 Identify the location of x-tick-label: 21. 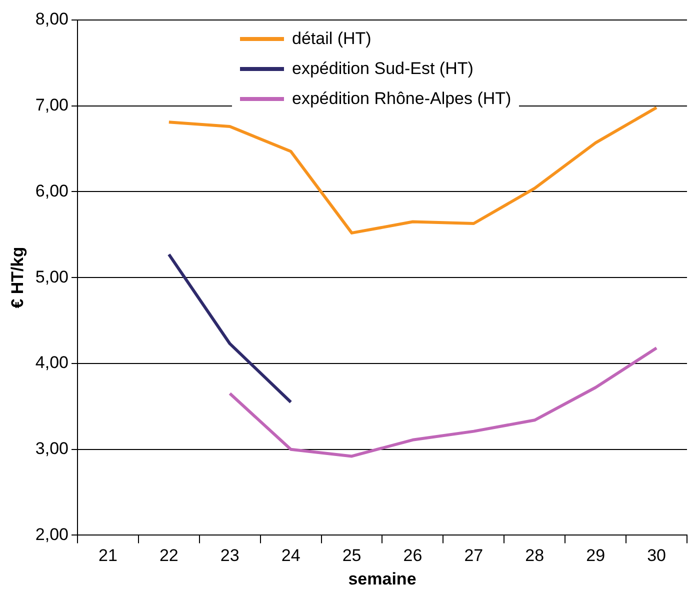
(108, 556).